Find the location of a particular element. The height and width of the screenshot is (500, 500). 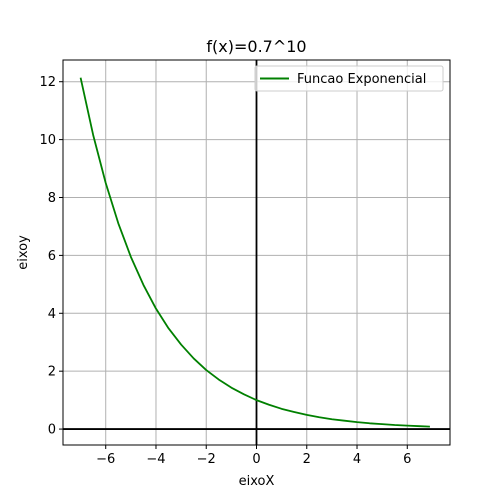

legend: Funcao Exponencial is located at coordinates (349, 78).